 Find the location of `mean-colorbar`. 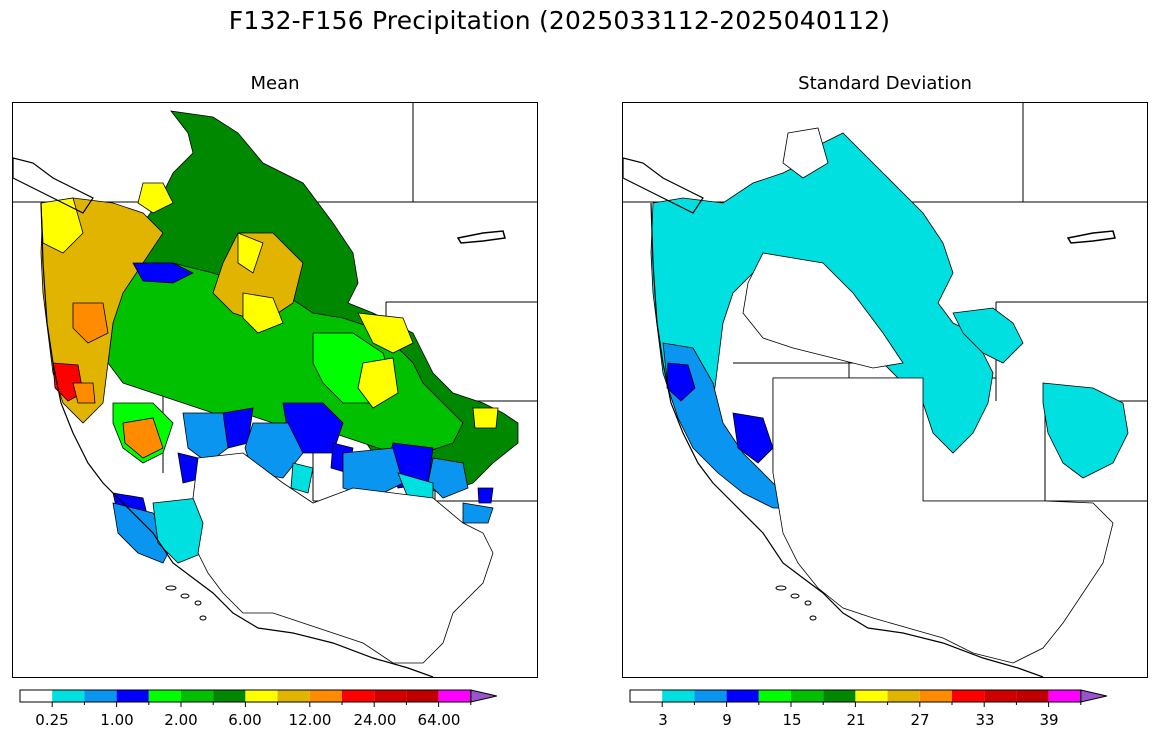

mean-colorbar is located at coordinates (274, 698).